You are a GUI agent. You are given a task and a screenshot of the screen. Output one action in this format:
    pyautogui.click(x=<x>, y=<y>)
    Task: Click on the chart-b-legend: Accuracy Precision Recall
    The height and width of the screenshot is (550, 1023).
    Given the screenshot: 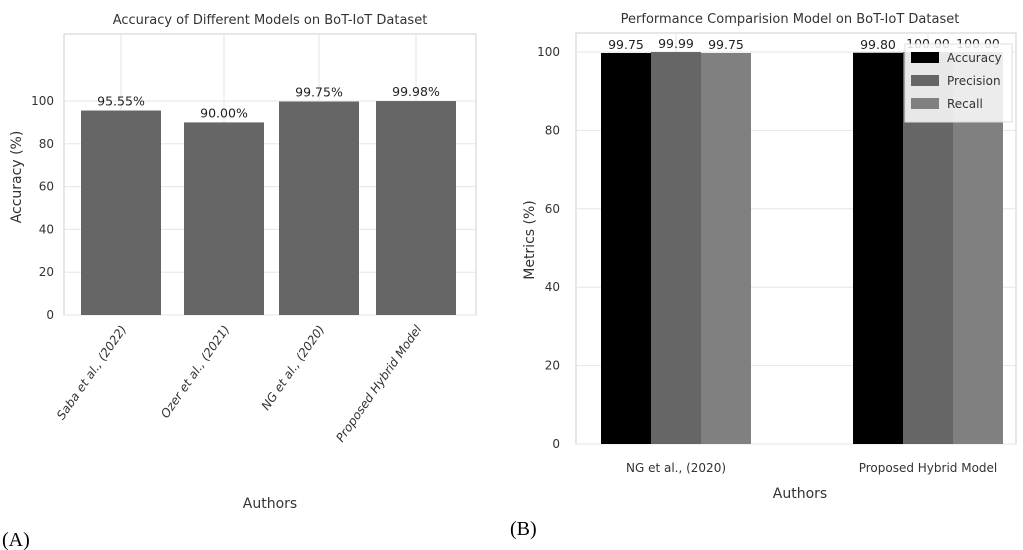 What is the action you would take?
    pyautogui.click(x=958, y=83)
    